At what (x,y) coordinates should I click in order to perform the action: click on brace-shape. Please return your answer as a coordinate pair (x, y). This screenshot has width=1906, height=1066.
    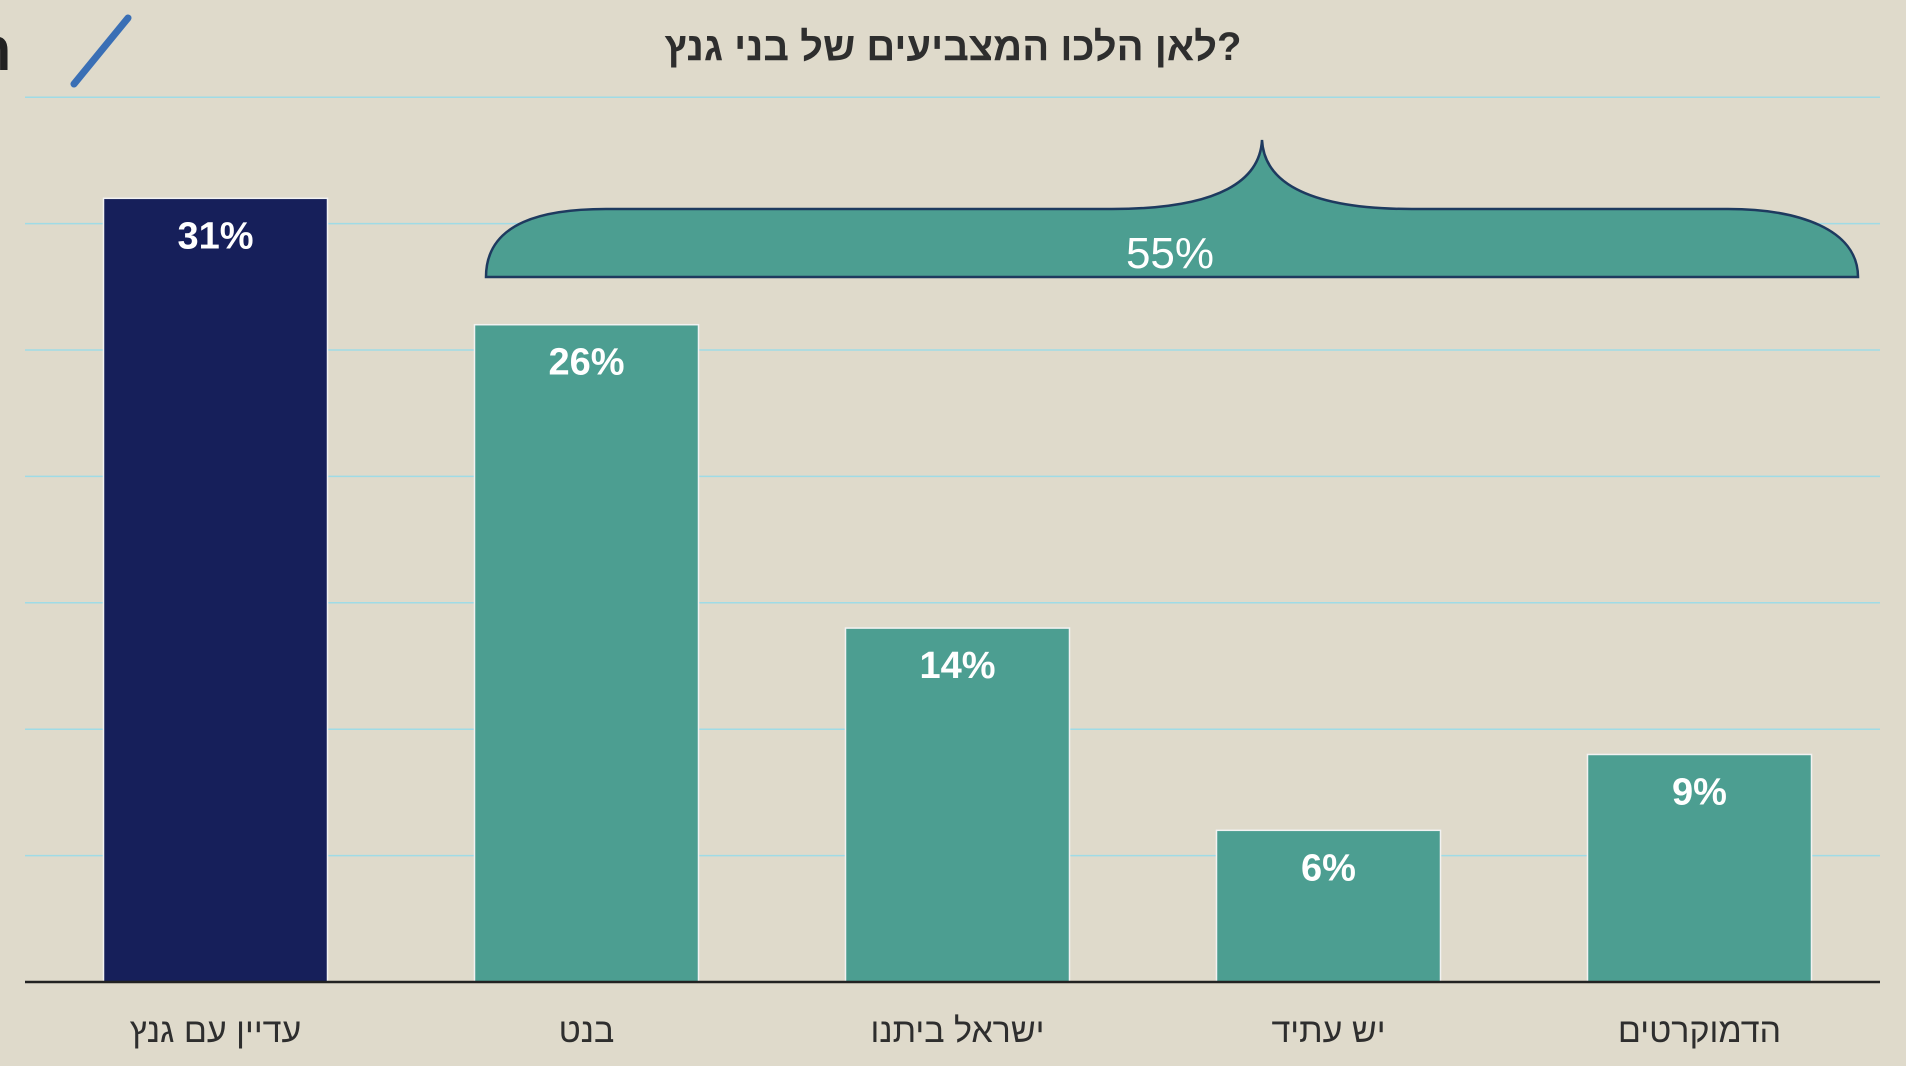
    Looking at the image, I should click on (1172, 209).